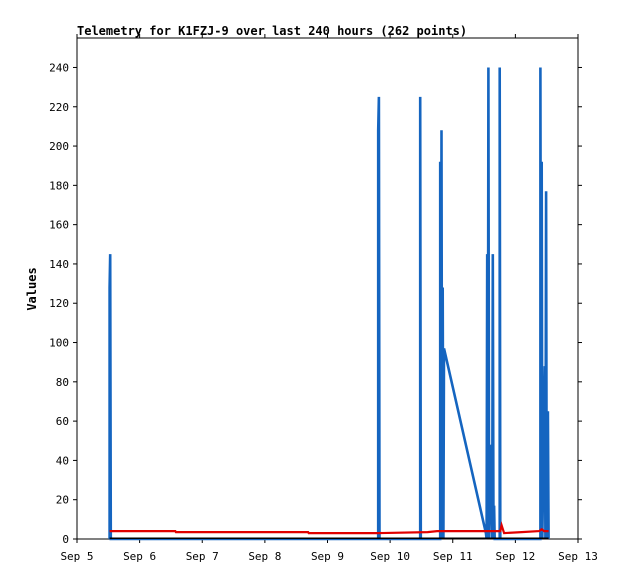 The image size is (618, 579). What do you see at coordinates (139, 556) in the screenshot?
I see `x-tick-label: Sep 6` at bounding box center [139, 556].